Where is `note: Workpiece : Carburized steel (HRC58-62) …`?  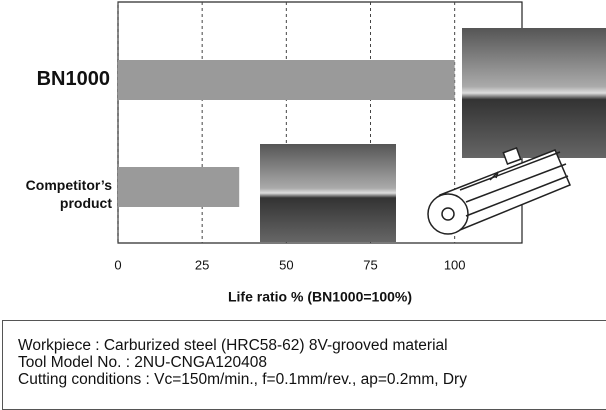
note: Workpiece : Carburized steel (HRC58-62) … is located at coordinates (233, 345).